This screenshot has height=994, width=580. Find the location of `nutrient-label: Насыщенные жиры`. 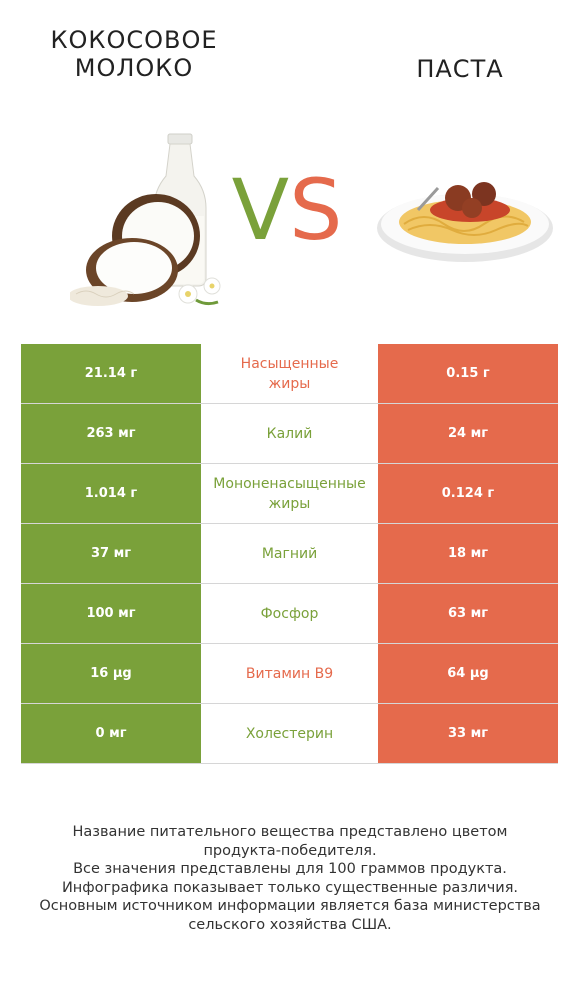

nutrient-label: Насыщенные жиры is located at coordinates (289, 373).